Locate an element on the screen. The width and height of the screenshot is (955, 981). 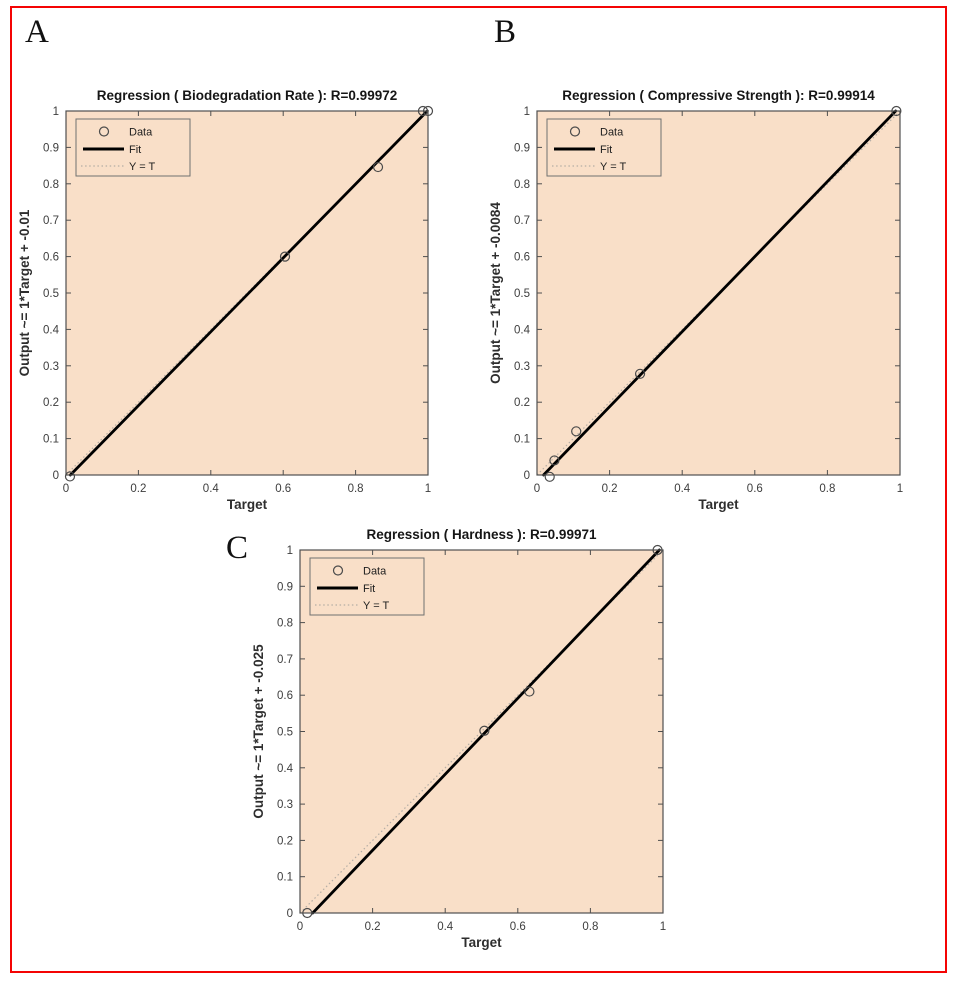
panel-label-c: C is located at coordinates (237, 548).